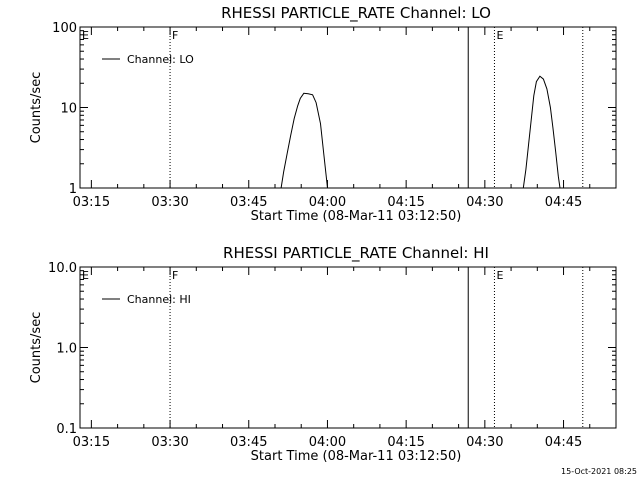  What do you see at coordinates (599, 471) in the screenshot?
I see `footer-timestamp: 15-Oct-2021 08:25` at bounding box center [599, 471].